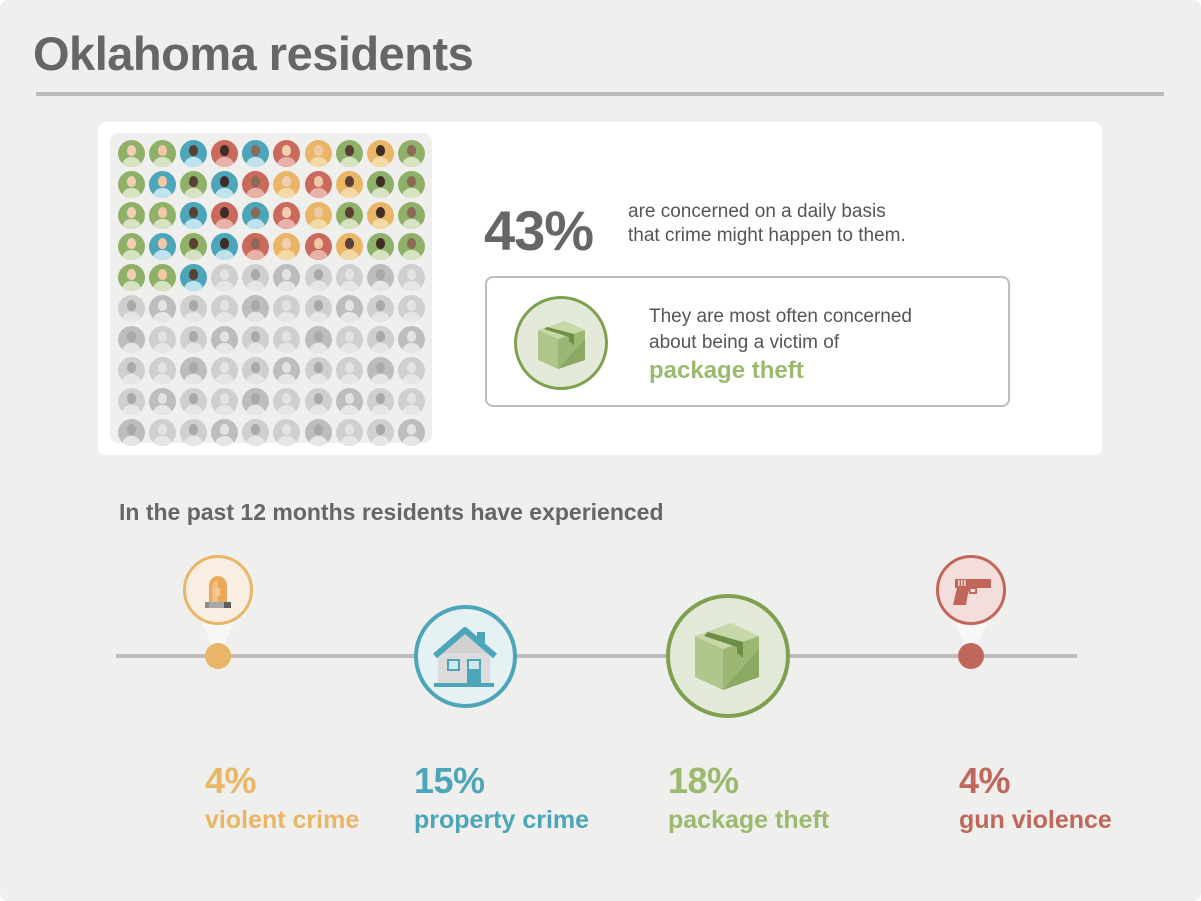 The height and width of the screenshot is (901, 1201). What do you see at coordinates (767, 235) in the screenshot?
I see `concern-text-line-2: that crime might happen to them.` at bounding box center [767, 235].